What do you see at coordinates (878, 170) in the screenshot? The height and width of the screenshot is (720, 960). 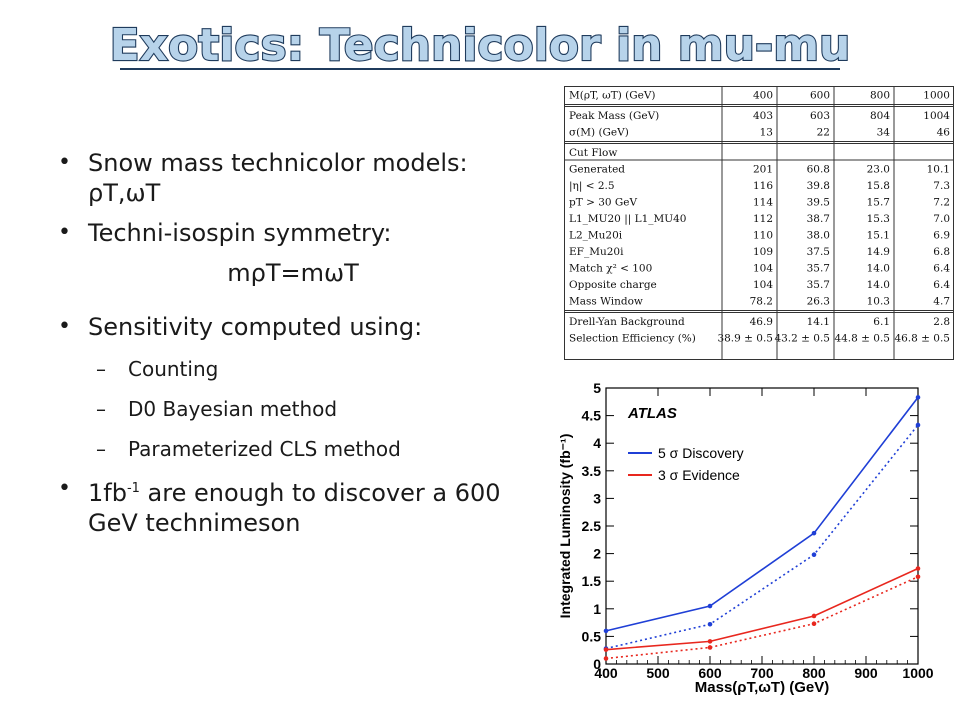 I see `table-row-cell: 23.0` at bounding box center [878, 170].